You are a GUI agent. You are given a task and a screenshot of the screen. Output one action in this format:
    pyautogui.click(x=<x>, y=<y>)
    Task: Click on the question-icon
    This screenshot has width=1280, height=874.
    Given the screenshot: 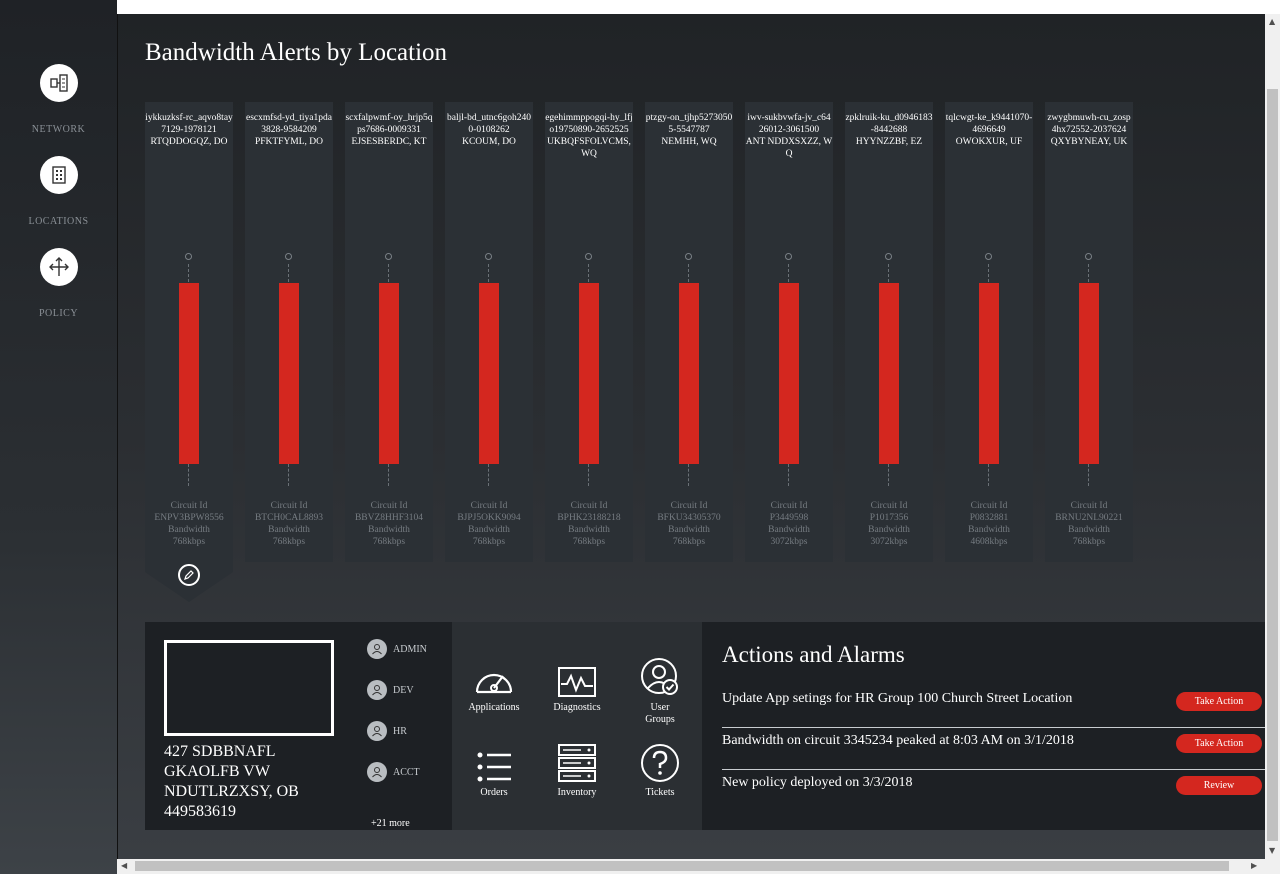 What is the action you would take?
    pyautogui.click(x=660, y=761)
    